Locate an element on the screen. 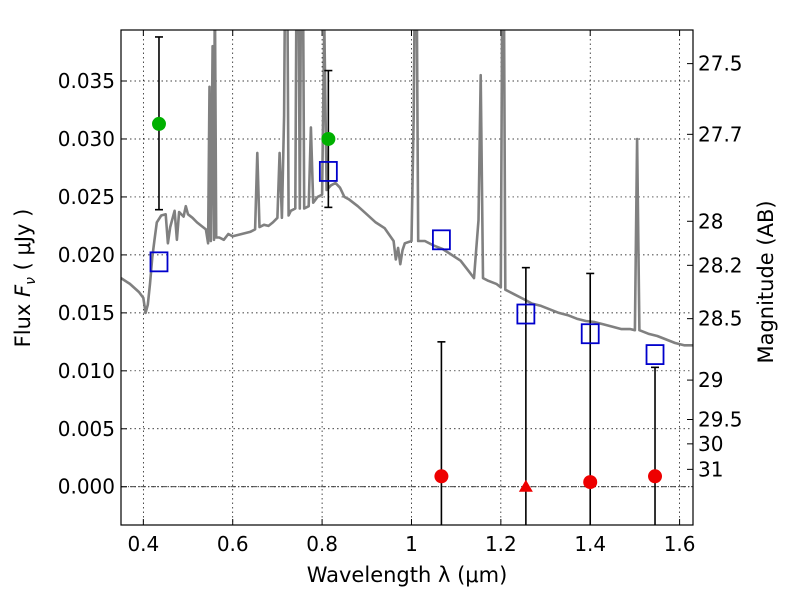 The height and width of the screenshot is (604, 800). mag-tick-label: 27.7 is located at coordinates (720, 134).